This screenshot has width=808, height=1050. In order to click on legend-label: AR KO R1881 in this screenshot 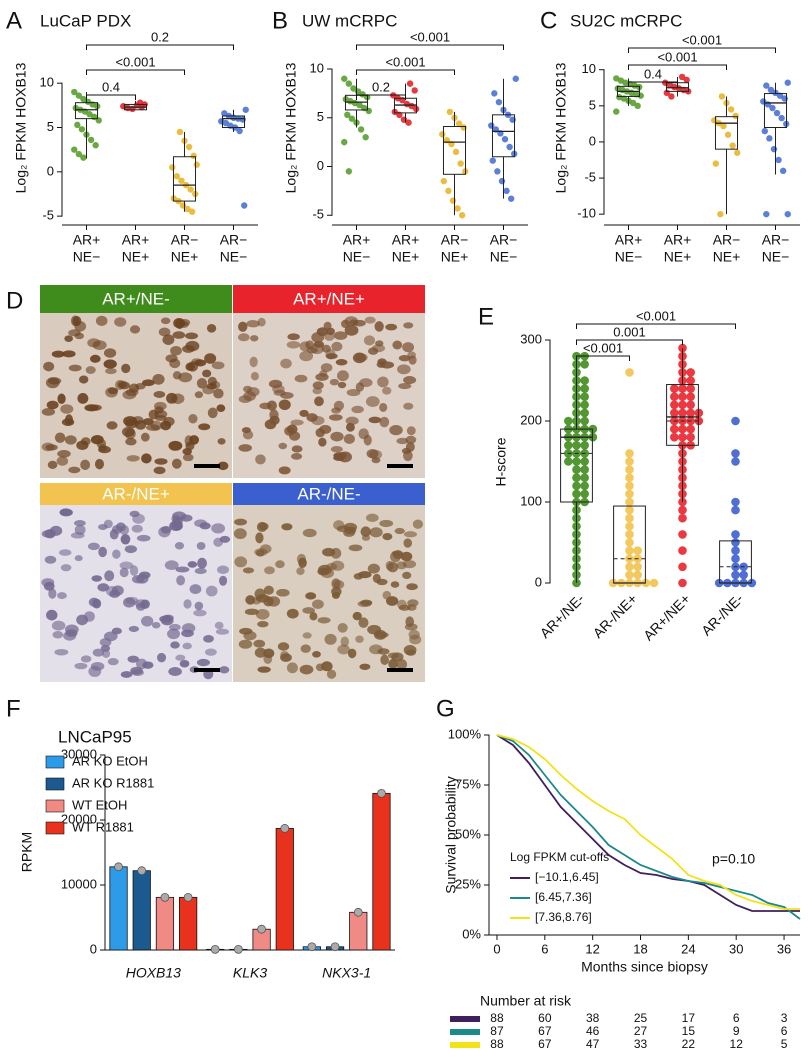, I will do `click(113, 782)`.